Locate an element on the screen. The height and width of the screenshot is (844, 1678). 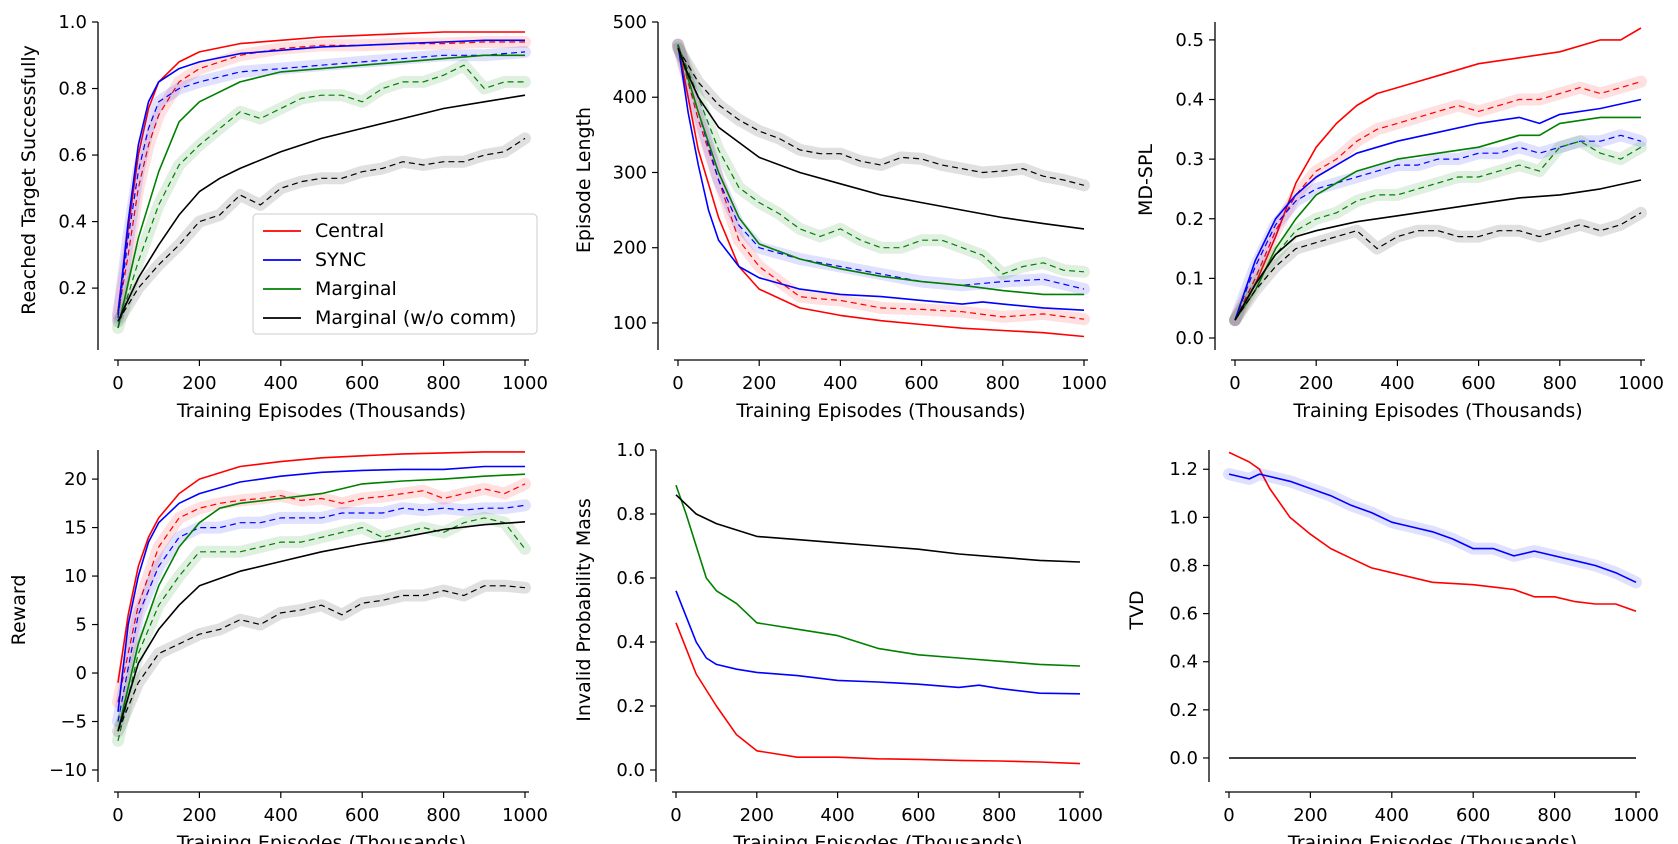
y-tick-label: 0.3 is located at coordinates (1189, 159).